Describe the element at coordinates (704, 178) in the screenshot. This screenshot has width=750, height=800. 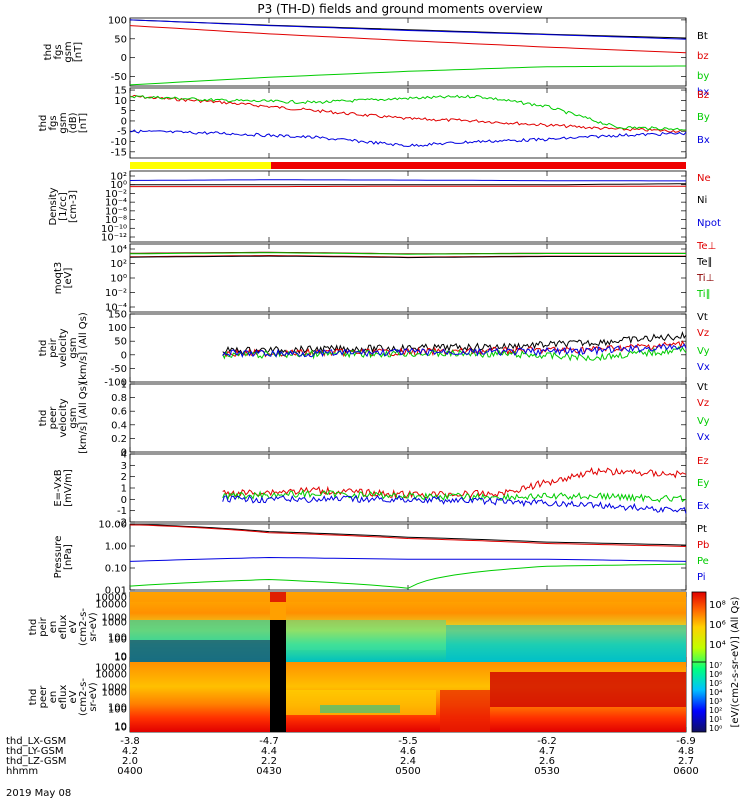
I see `legend-Ne: Ne` at that location.